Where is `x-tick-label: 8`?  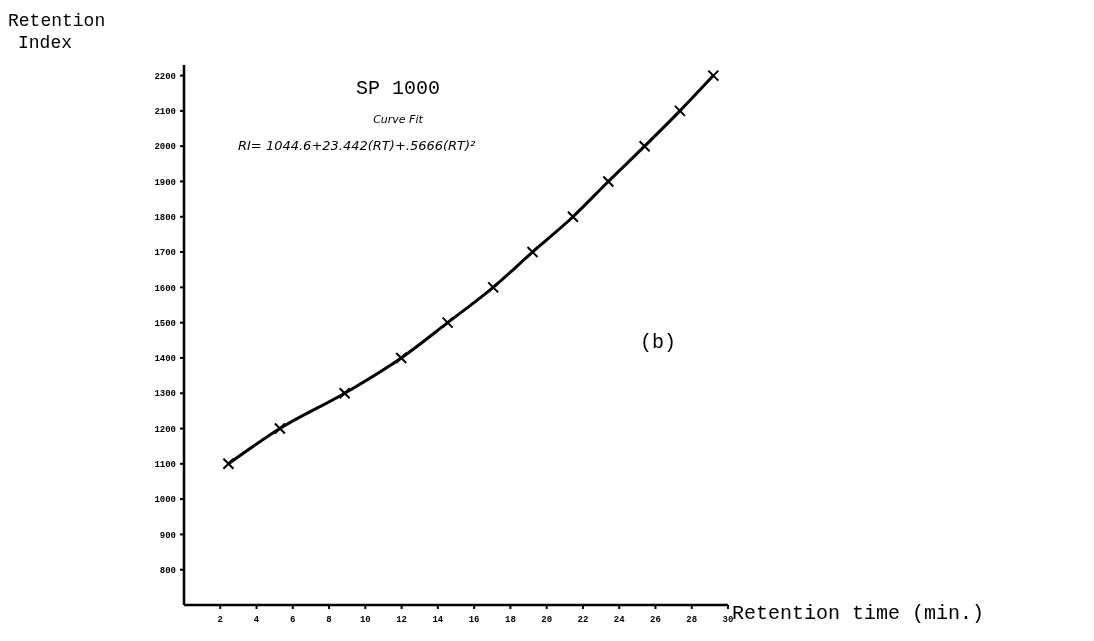
x-tick-label: 8 is located at coordinates (329, 620).